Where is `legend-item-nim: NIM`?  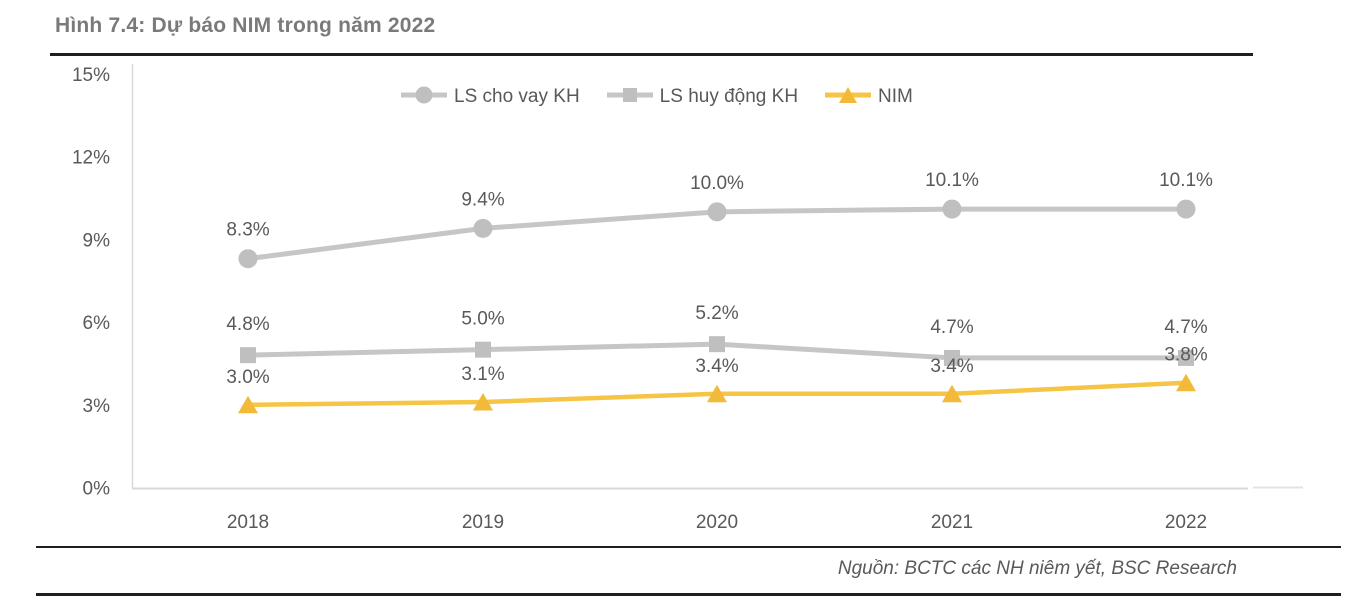
legend-item-nim: NIM is located at coordinates (869, 97).